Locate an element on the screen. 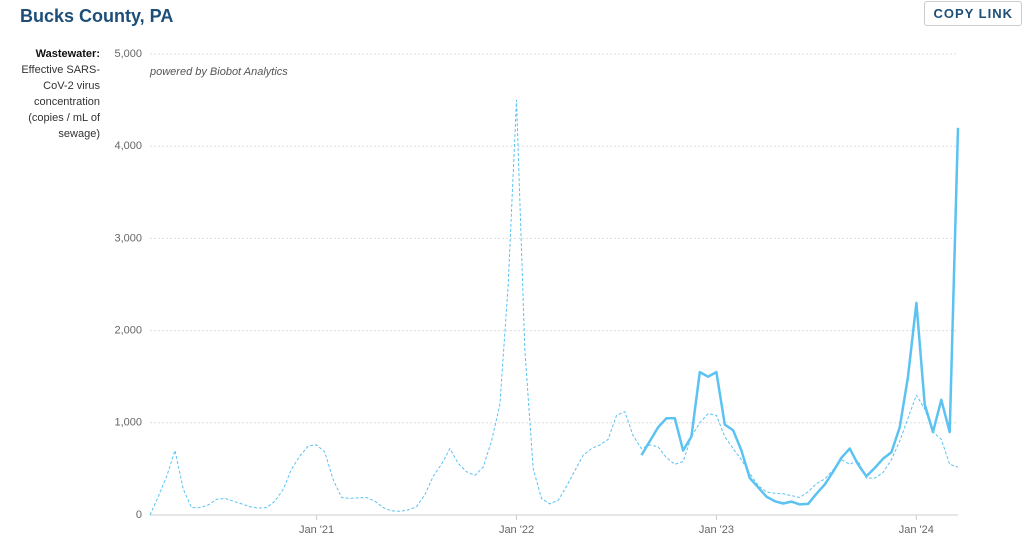 The image size is (1022, 553). chart-title: Bucks County, PA is located at coordinates (97, 16).